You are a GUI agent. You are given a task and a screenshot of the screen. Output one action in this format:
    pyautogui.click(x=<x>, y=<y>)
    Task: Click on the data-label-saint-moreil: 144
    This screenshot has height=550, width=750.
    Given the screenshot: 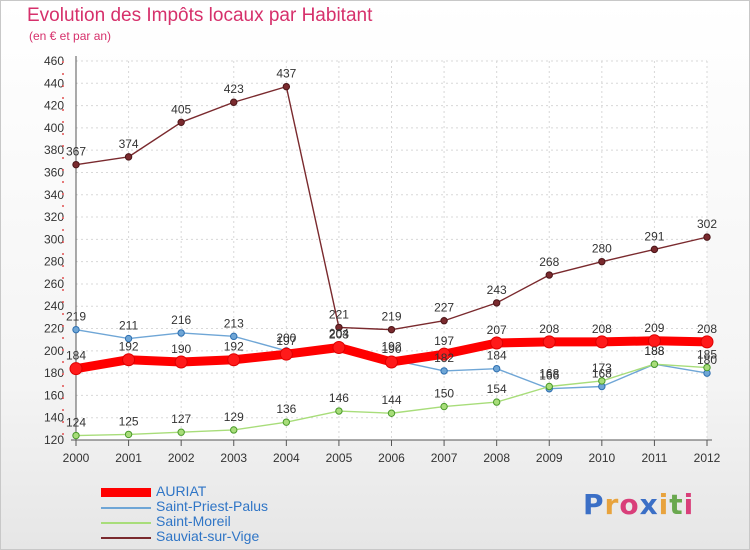 What is the action you would take?
    pyautogui.click(x=391, y=400)
    